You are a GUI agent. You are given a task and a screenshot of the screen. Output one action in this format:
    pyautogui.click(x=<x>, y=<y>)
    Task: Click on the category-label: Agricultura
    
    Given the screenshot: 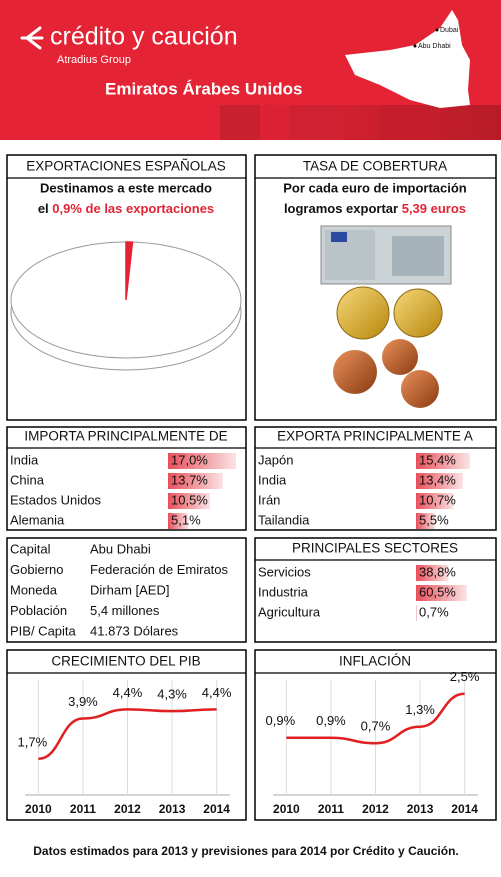 What is the action you would take?
    pyautogui.click(x=289, y=611)
    